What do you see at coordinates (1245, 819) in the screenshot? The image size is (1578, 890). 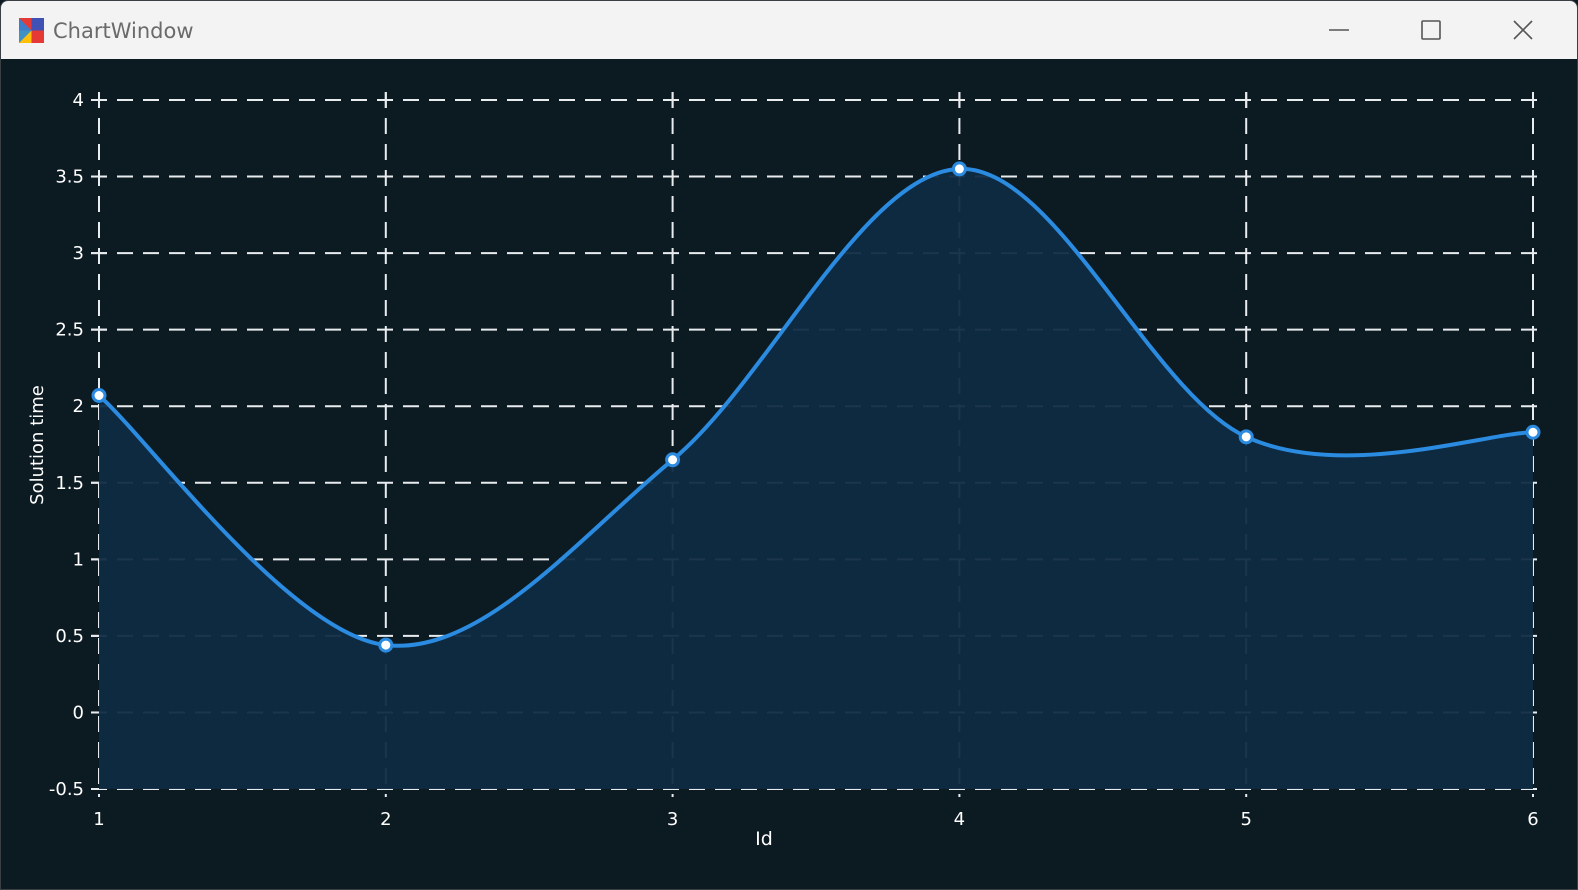 I see `x-tick-label: 5` at bounding box center [1245, 819].